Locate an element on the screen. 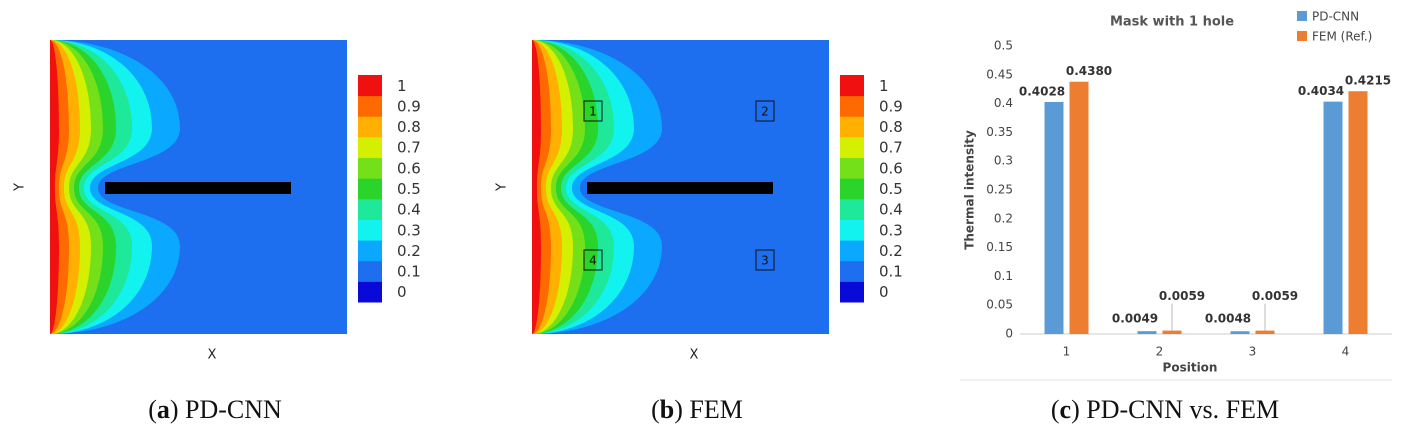 The width and height of the screenshot is (1402, 443). colorbar-tick-label: 0.1 is located at coordinates (891, 272).